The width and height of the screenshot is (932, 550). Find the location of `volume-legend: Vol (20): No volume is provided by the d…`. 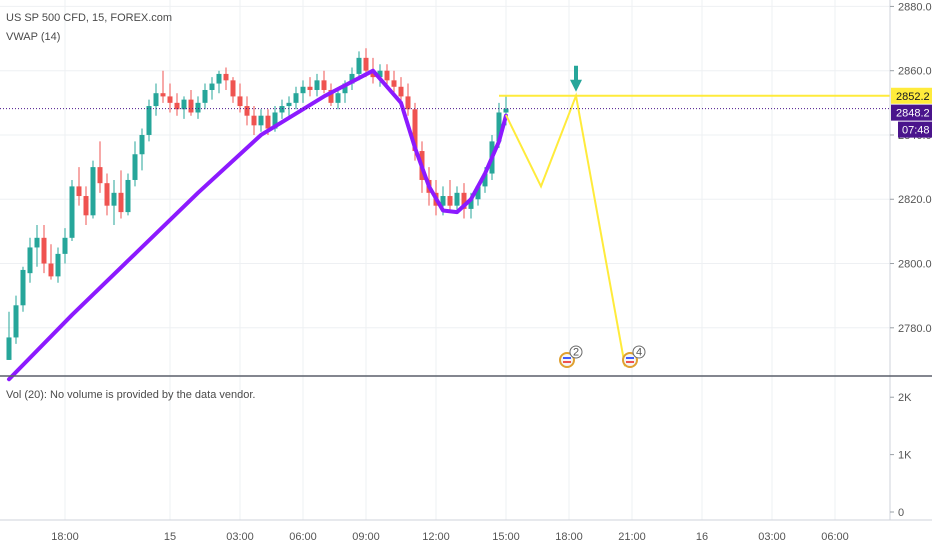

volume-legend: Vol (20): No volume is provided by the d… is located at coordinates (130, 395).